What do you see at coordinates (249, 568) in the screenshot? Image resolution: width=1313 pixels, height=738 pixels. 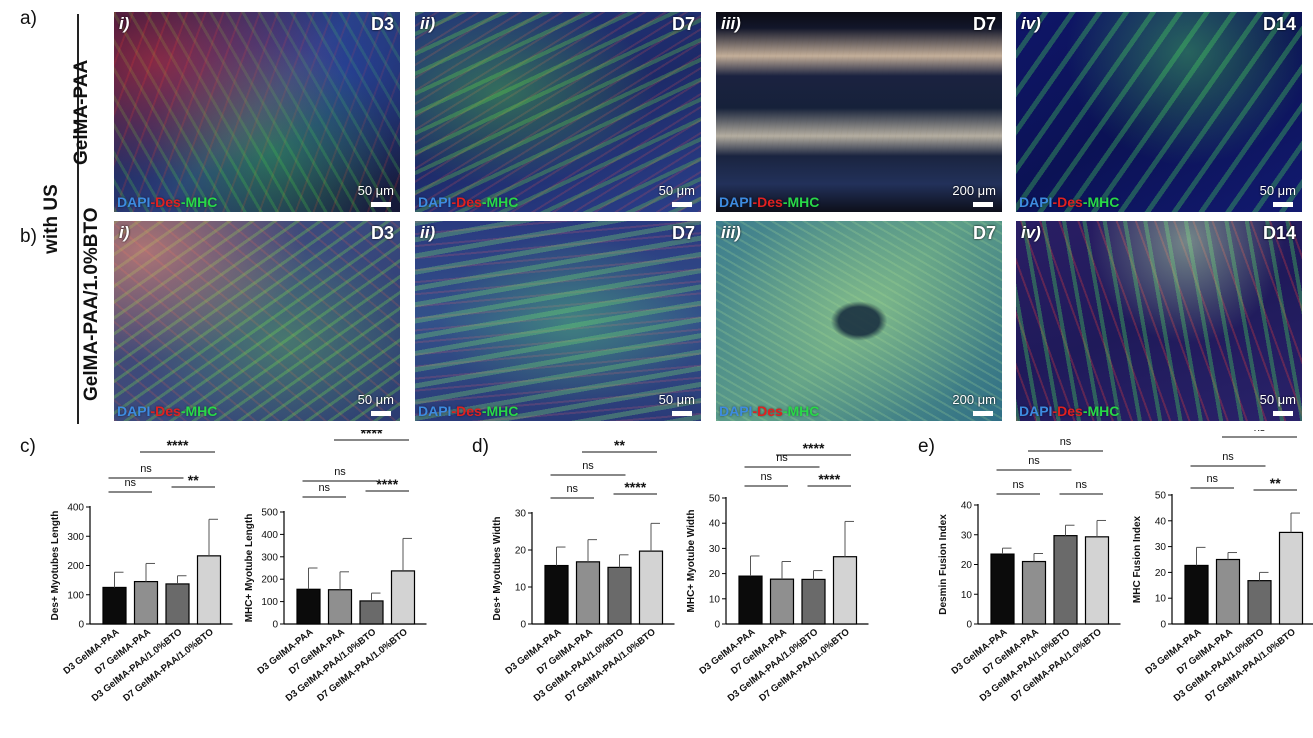 I see `y-axis-label: MHC+ Myotube Length` at bounding box center [249, 568].